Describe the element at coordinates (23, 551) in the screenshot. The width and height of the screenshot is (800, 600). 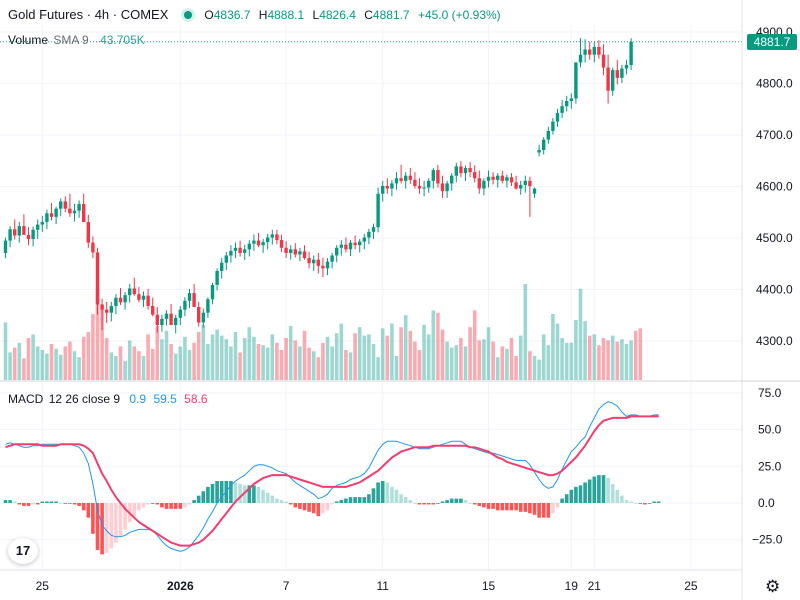
I see `tradingview-logo-icon: 17` at that location.